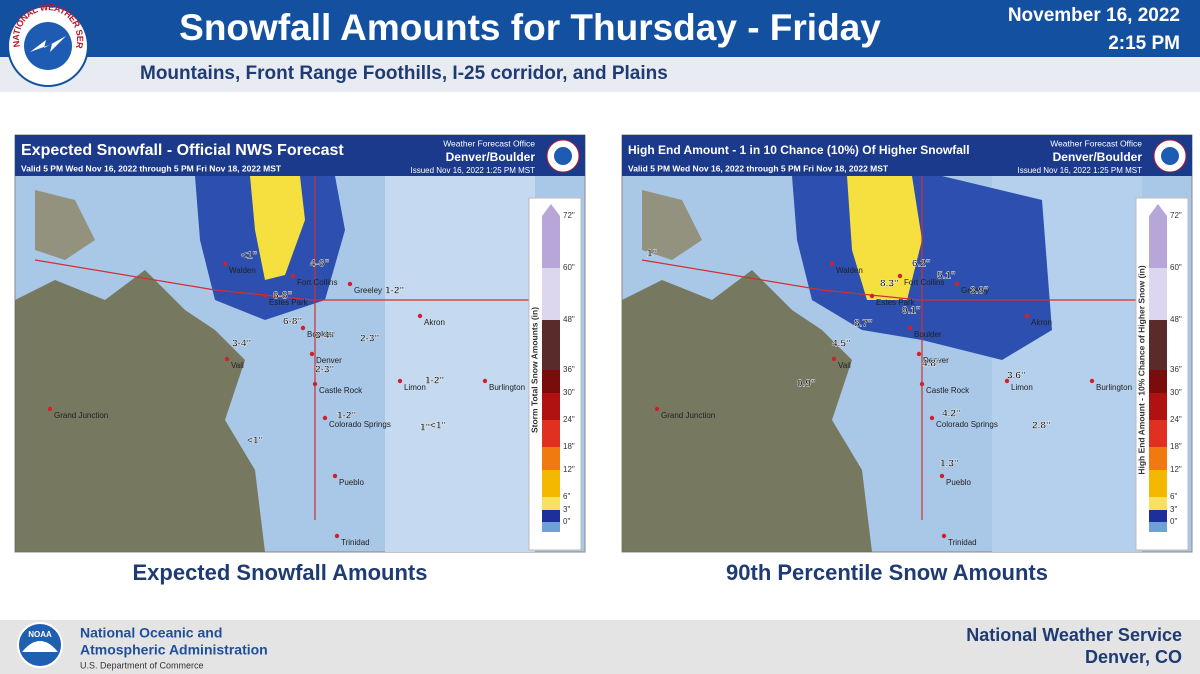 This screenshot has width=1200, height=674. Describe the element at coordinates (1144, 43) in the screenshot. I see `time: 2:15 PM` at that location.